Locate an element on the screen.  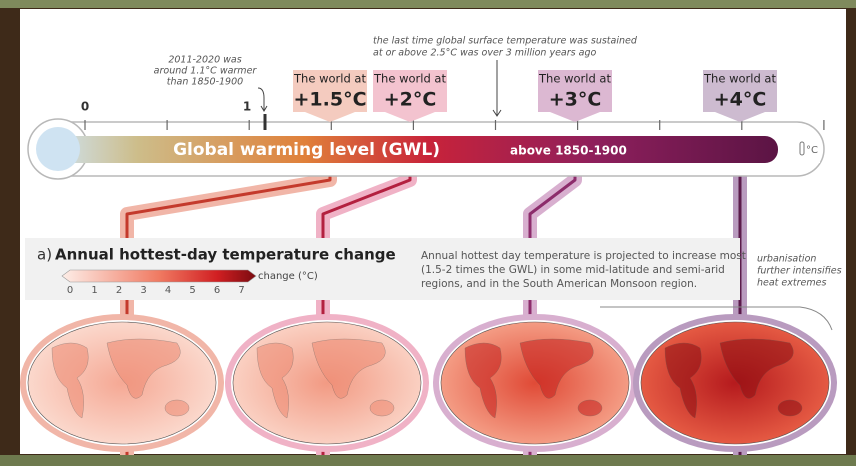
unit-icon is located at coordinates (802, 148).